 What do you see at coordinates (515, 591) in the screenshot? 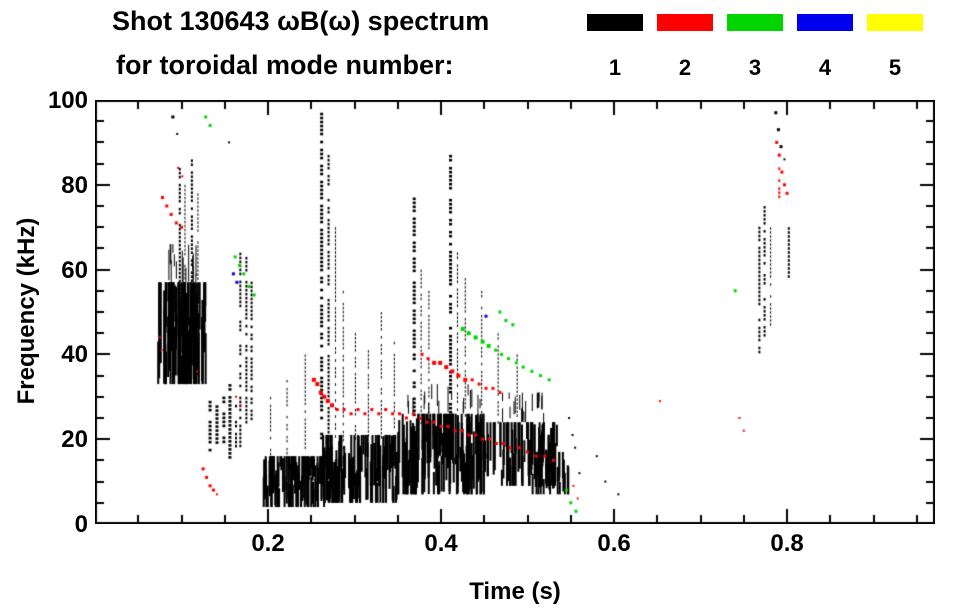
I see `x-axis-title: Time (s)` at bounding box center [515, 591].